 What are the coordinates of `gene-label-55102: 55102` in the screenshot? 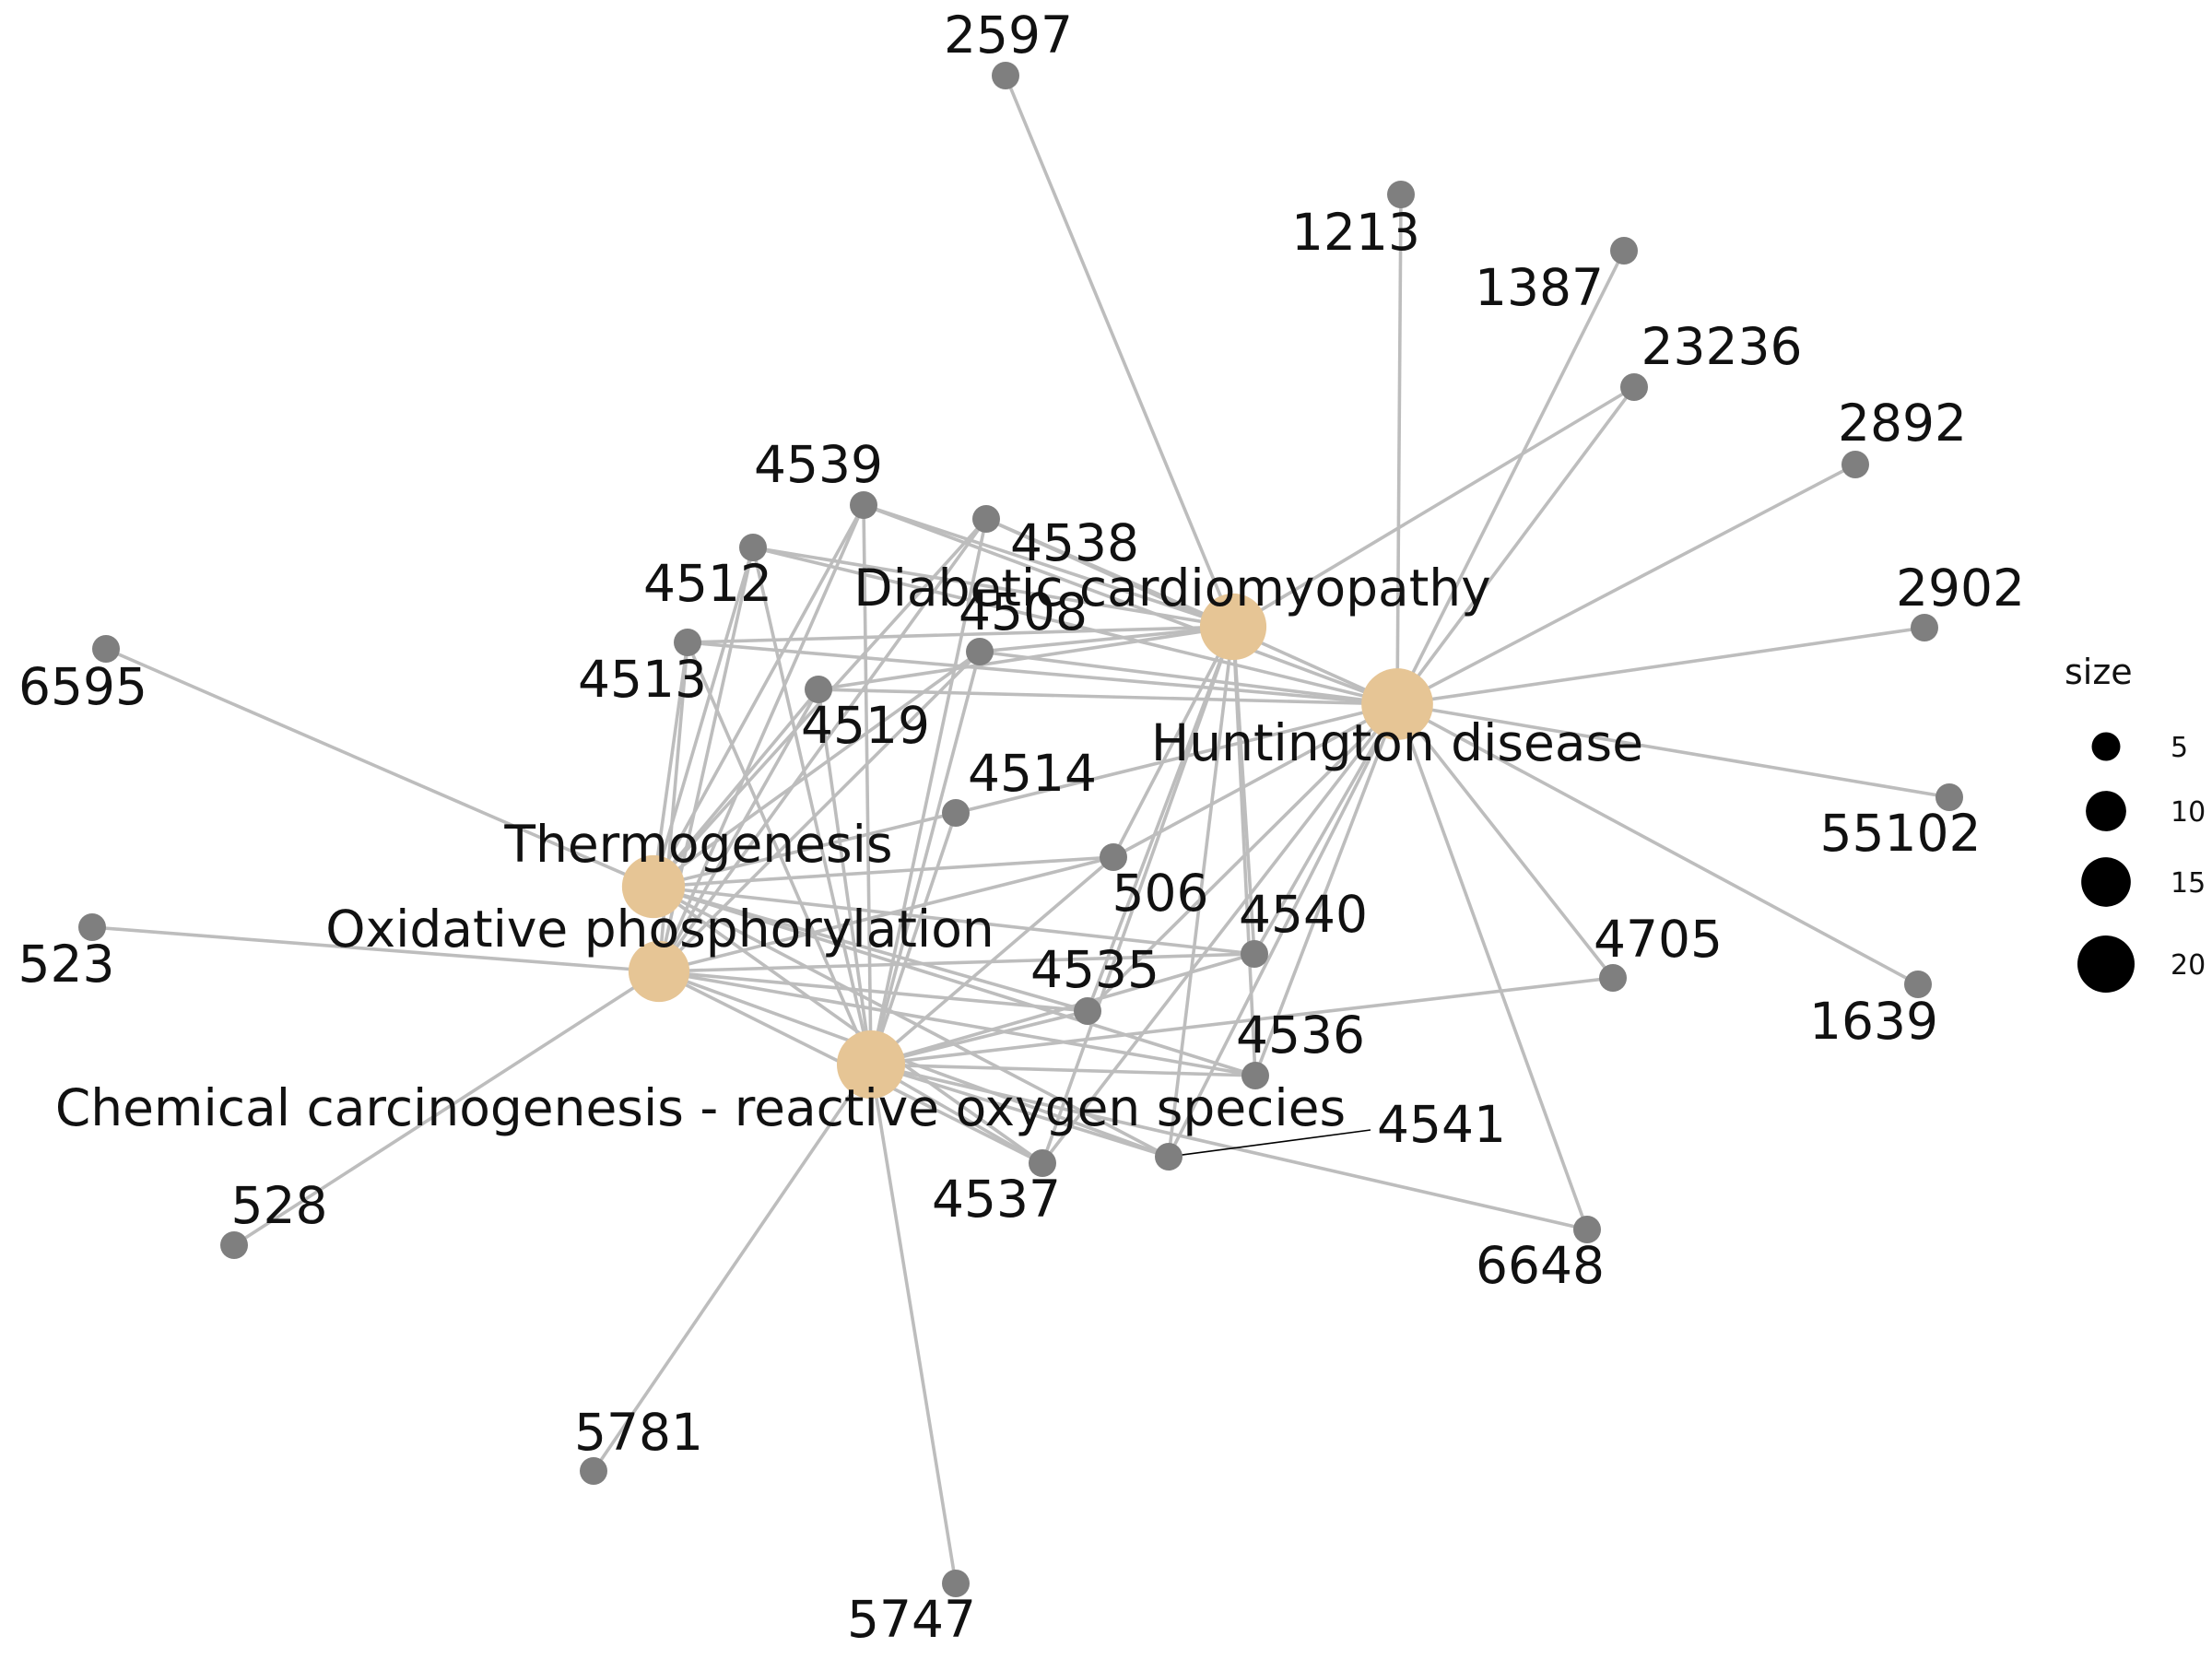 It's located at (1901, 833).